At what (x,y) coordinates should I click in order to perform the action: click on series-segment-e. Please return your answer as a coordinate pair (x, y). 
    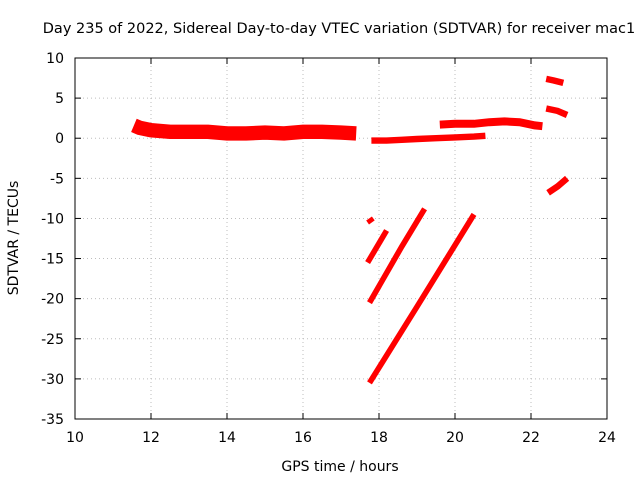
    Looking at the image, I should click on (555, 81).